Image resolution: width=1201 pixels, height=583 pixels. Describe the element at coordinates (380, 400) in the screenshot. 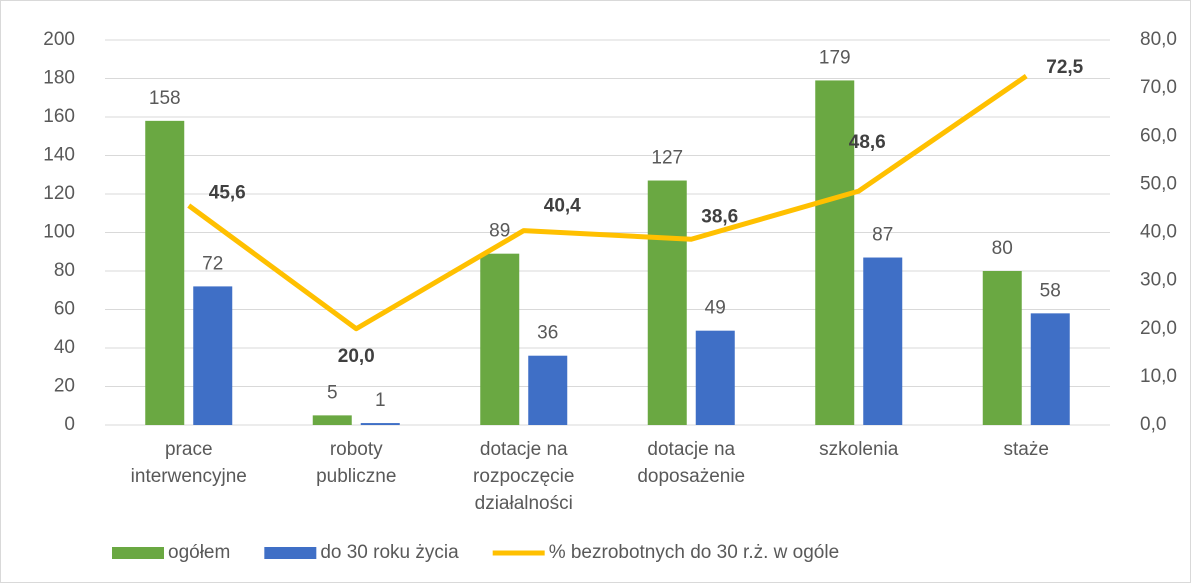

I see `bar-value-label: 1` at that location.